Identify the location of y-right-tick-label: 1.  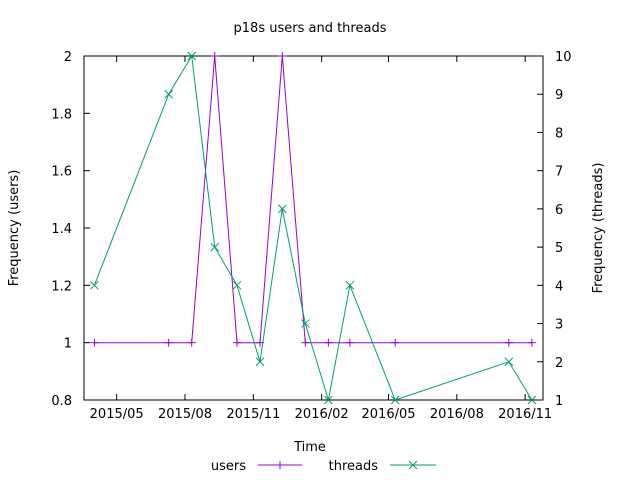
(559, 401).